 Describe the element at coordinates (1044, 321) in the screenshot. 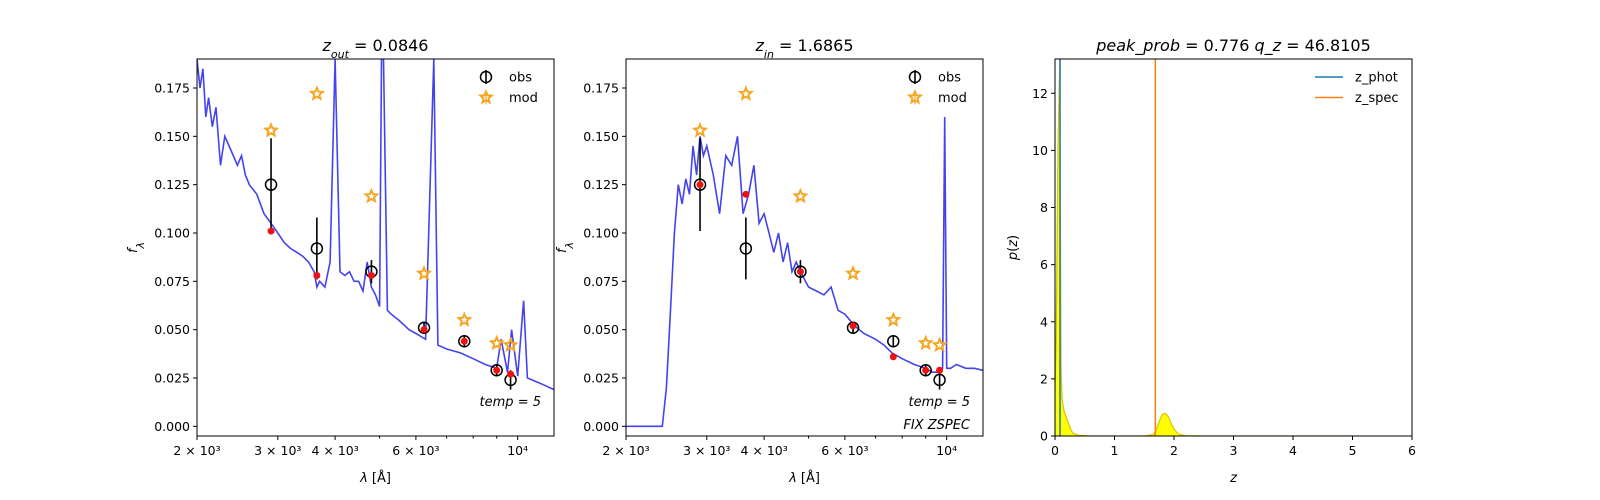

I see `y-tick-label: 4` at that location.